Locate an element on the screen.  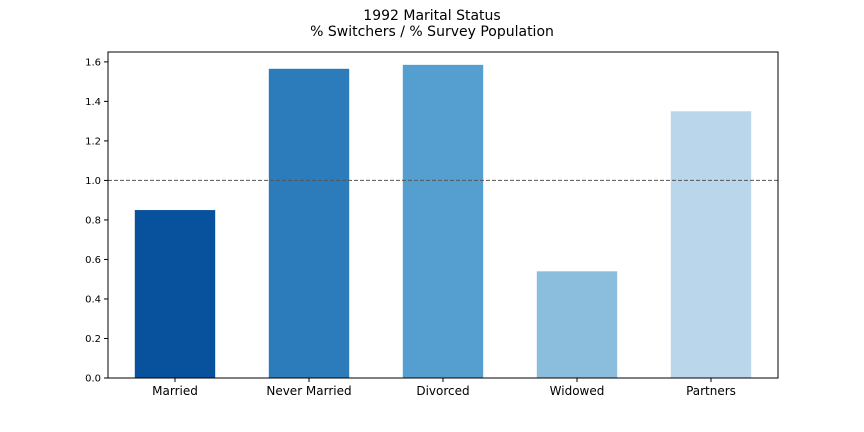
y-tick-label: 1.4 is located at coordinates (93, 102).